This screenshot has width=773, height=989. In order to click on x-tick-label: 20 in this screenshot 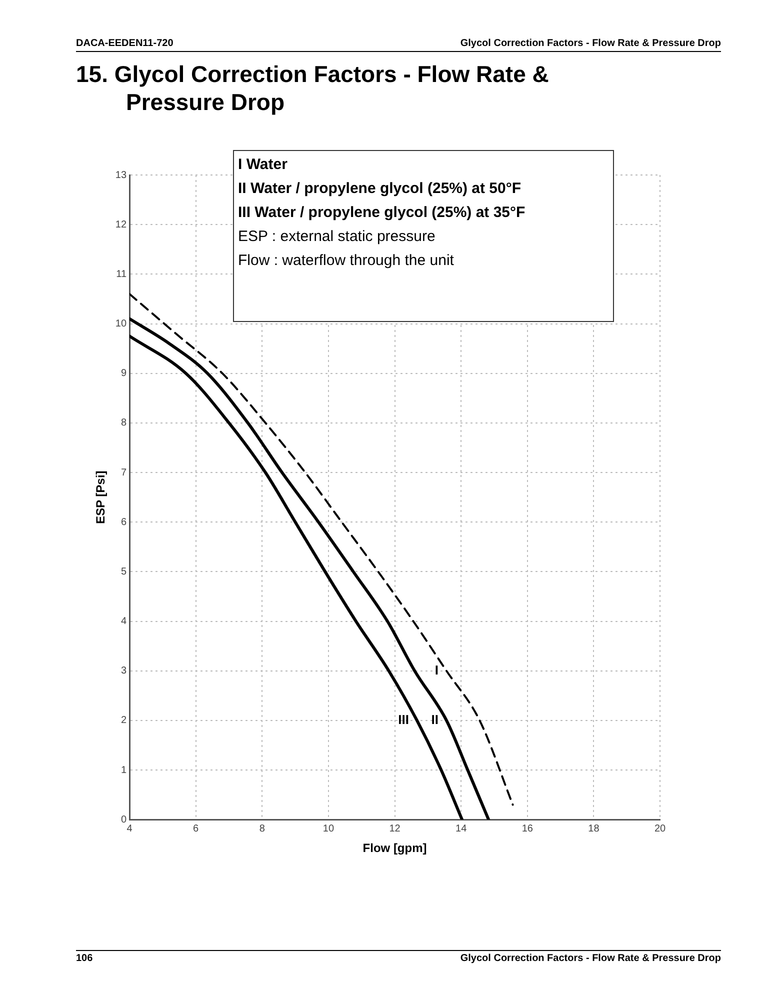, I will do `click(660, 828)`.